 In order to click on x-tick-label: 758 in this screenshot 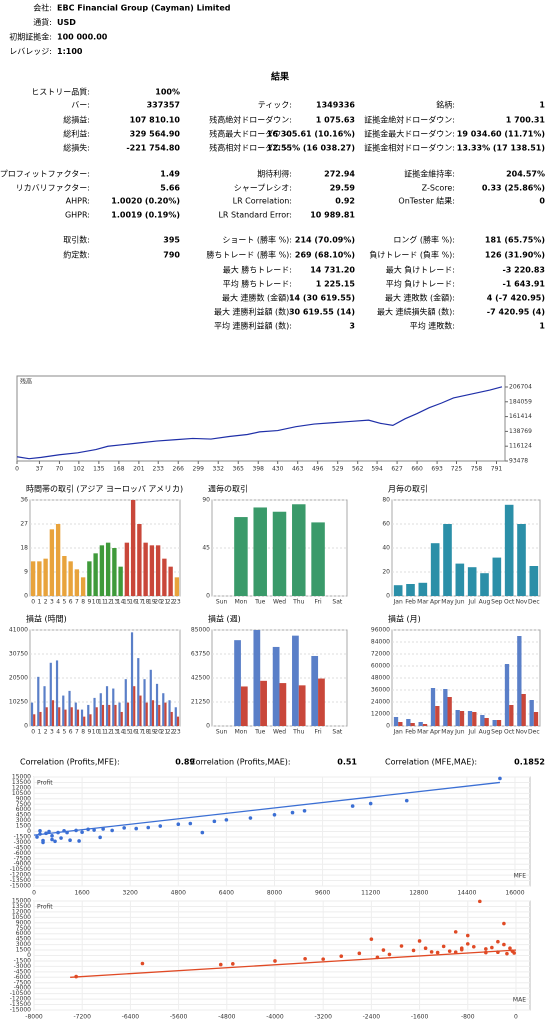, I will do `click(477, 469)`.